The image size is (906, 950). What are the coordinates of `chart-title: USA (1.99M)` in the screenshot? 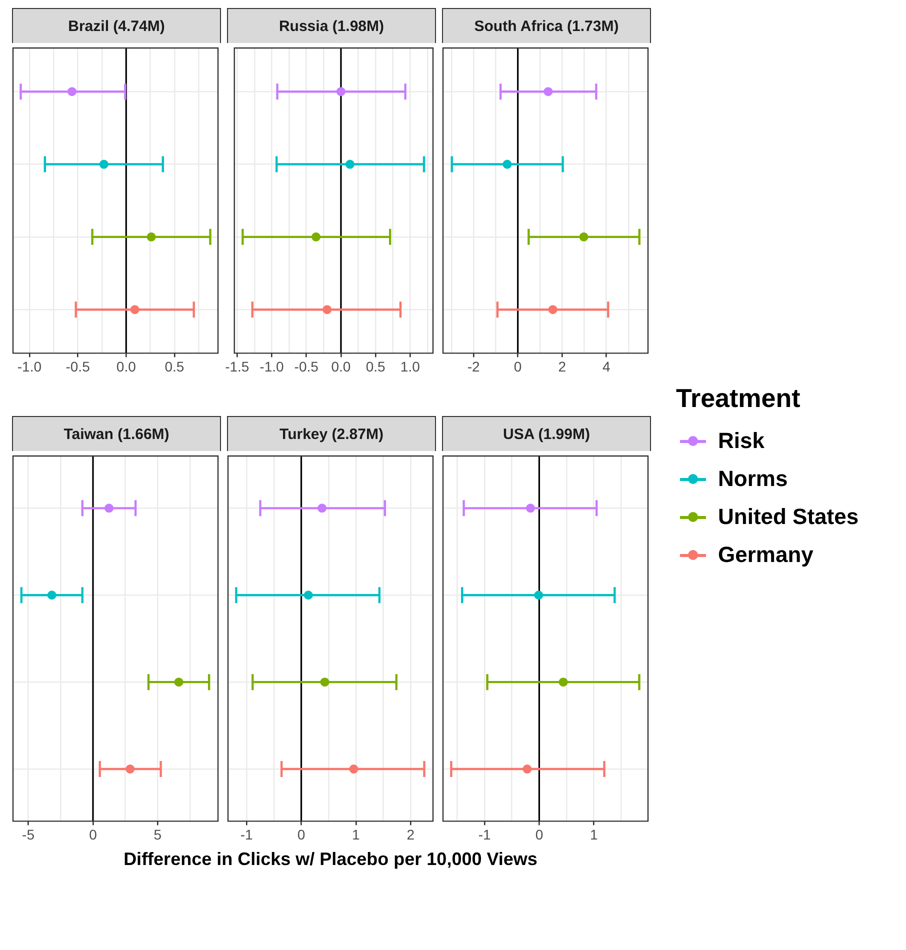 It's located at (546, 433).